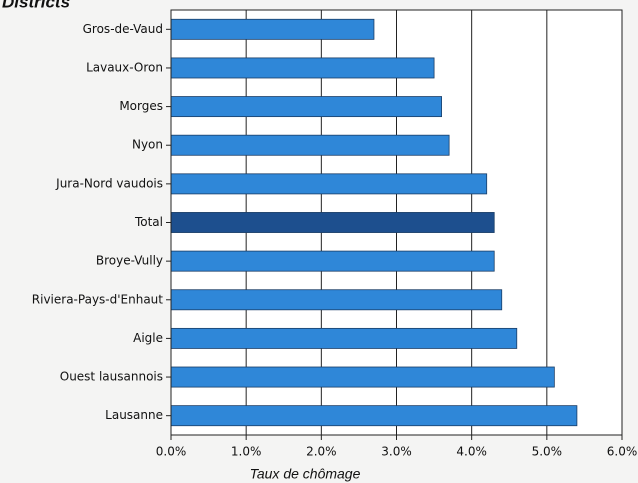  What do you see at coordinates (36, 5) in the screenshot?
I see `chart-title: Districts` at bounding box center [36, 5].